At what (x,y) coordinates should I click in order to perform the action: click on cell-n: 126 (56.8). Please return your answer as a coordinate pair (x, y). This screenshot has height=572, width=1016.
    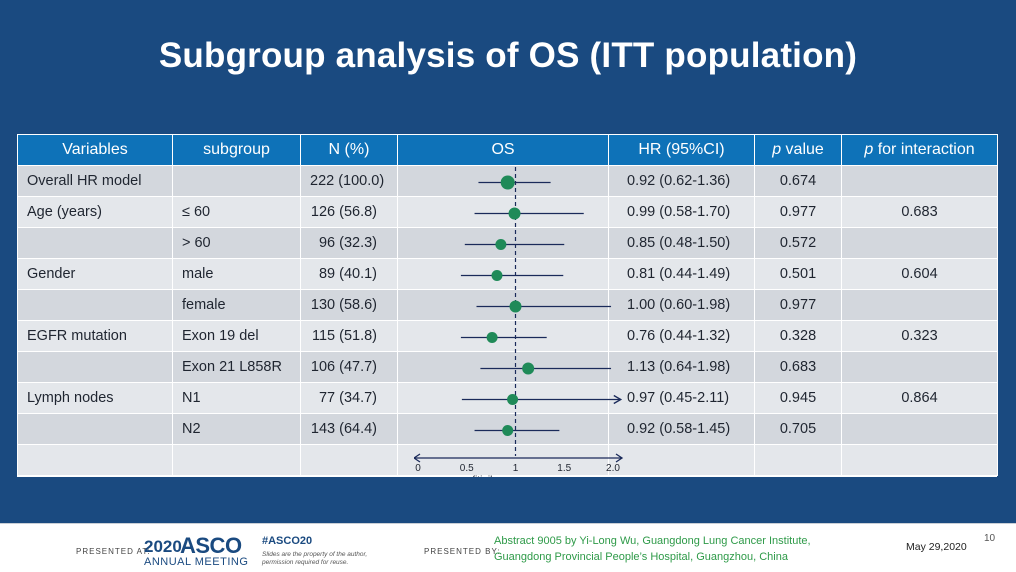
    Looking at the image, I should click on (349, 212).